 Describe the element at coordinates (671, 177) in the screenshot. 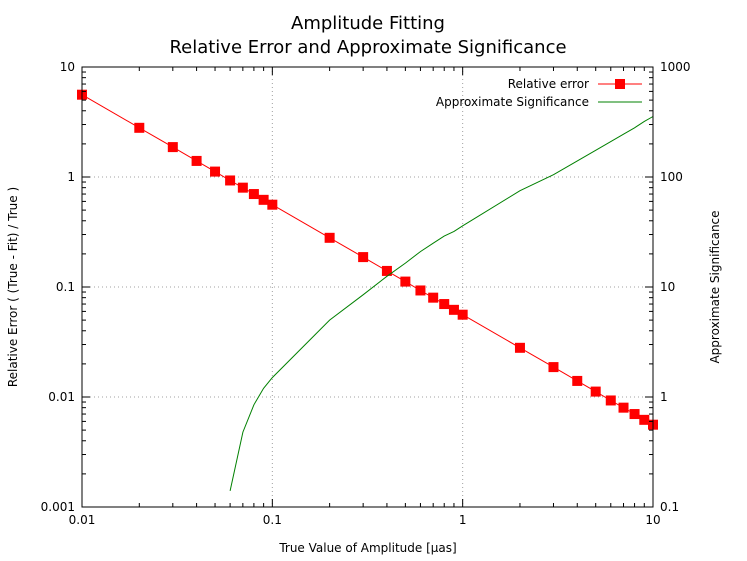

I see `y2-tick-label: 100` at that location.